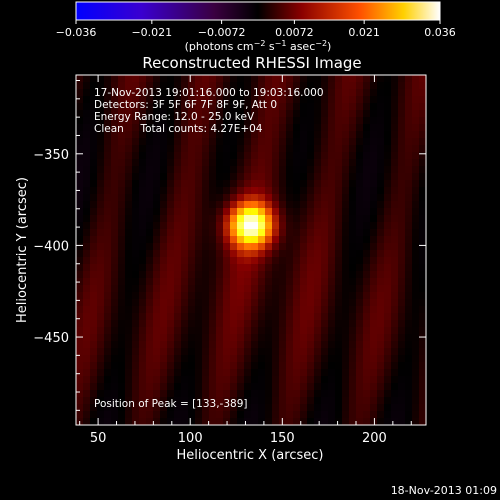 The width and height of the screenshot is (500, 500). I want to click on x-tick-label: 50, so click(98, 438).